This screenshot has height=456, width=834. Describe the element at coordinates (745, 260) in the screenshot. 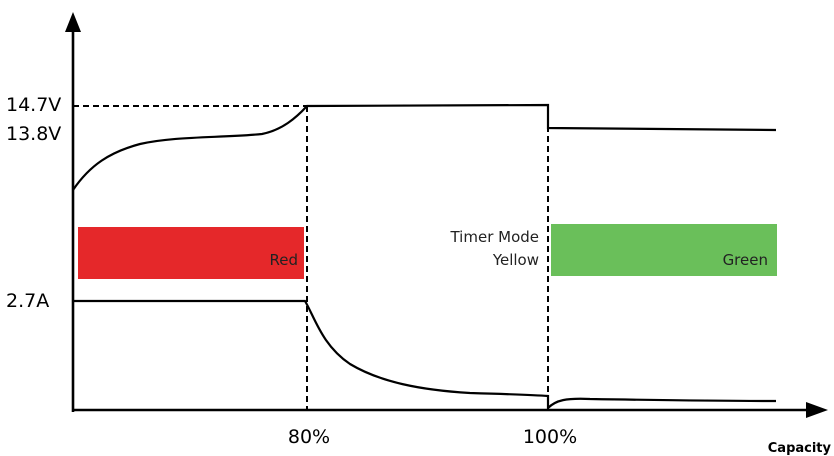

I see `green-band-label: Green` at that location.